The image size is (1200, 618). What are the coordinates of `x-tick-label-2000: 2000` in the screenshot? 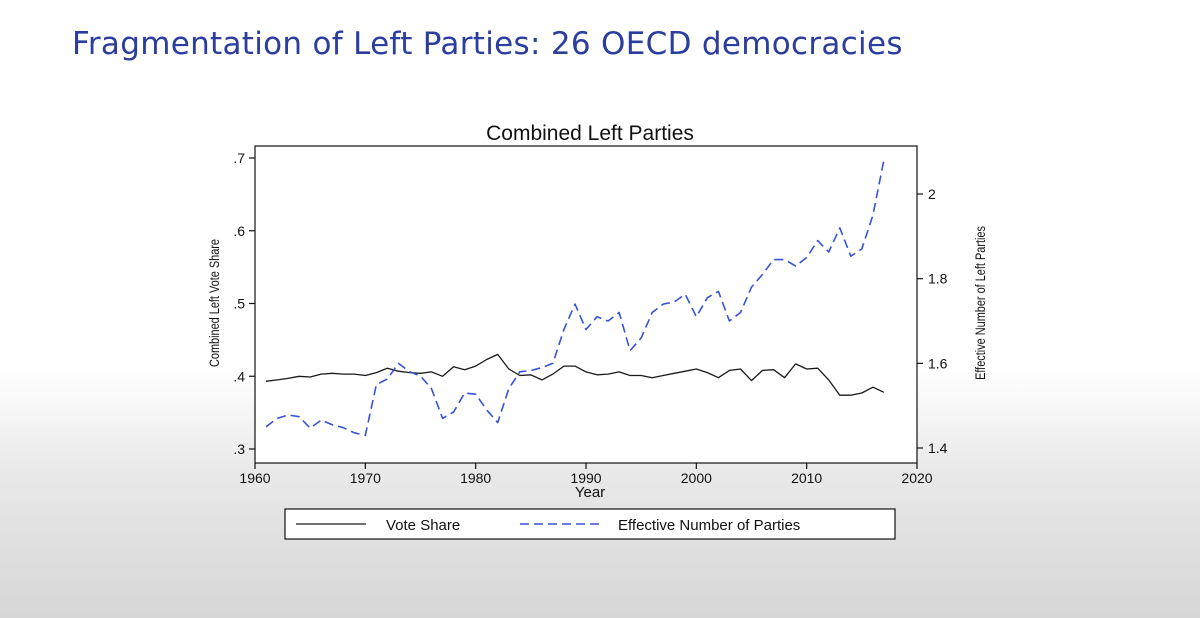 It's located at (696, 478).